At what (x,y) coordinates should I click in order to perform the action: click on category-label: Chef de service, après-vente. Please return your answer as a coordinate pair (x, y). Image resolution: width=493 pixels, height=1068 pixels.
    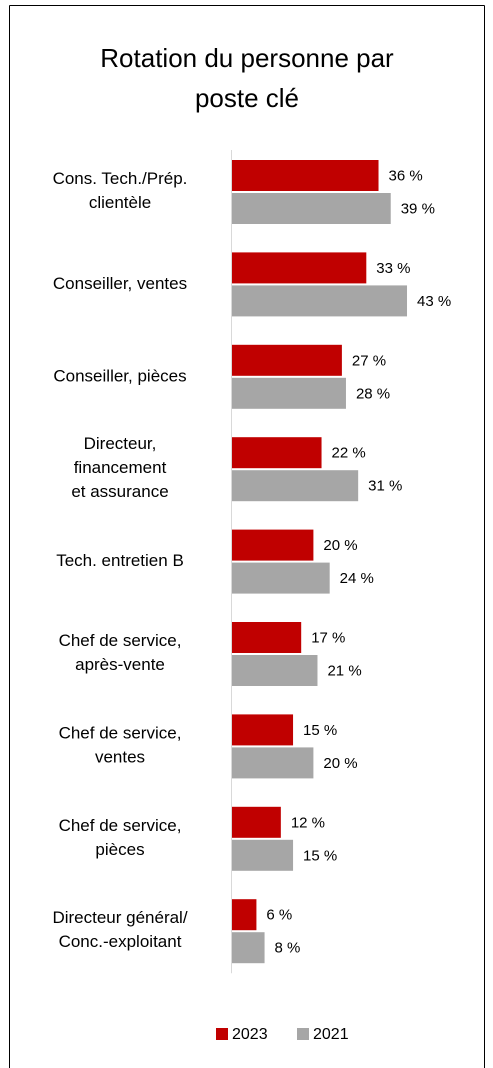
    Looking at the image, I should click on (120, 652).